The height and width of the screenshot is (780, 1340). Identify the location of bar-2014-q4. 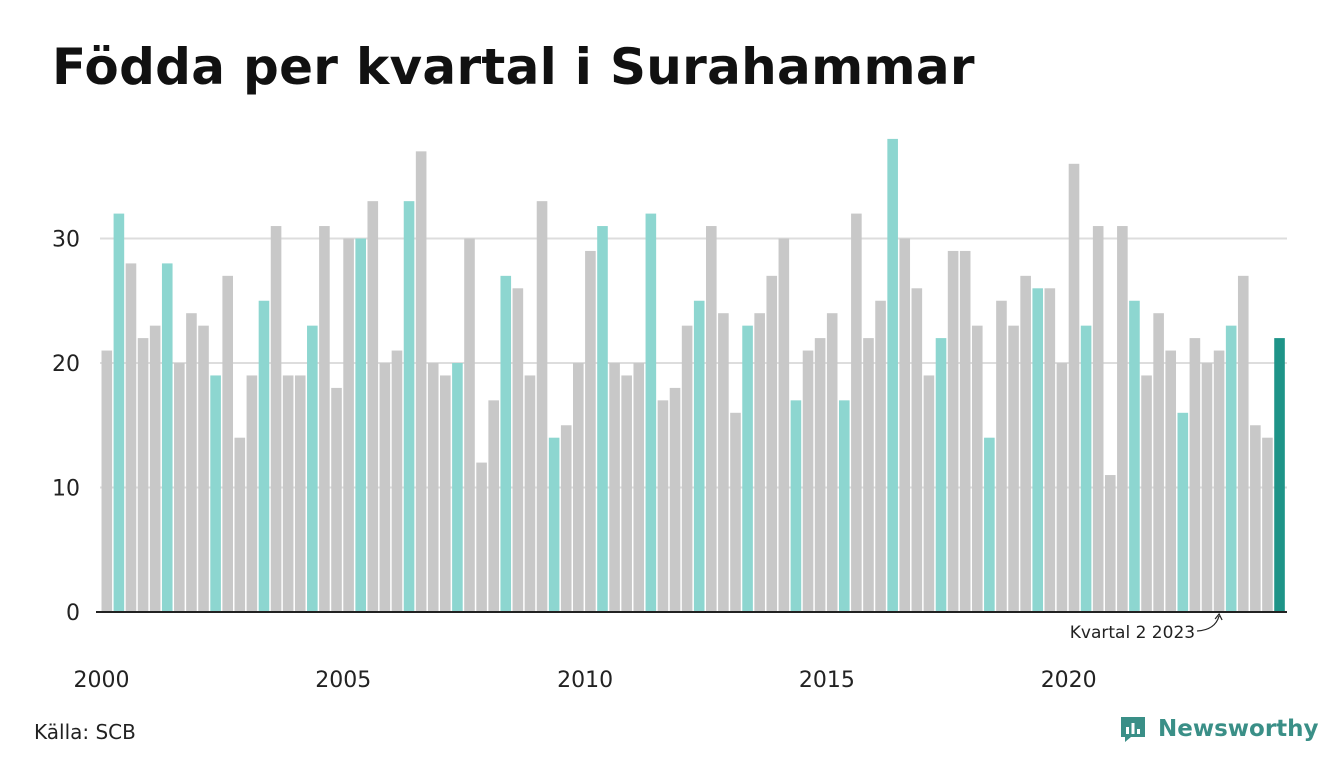
(820, 475).